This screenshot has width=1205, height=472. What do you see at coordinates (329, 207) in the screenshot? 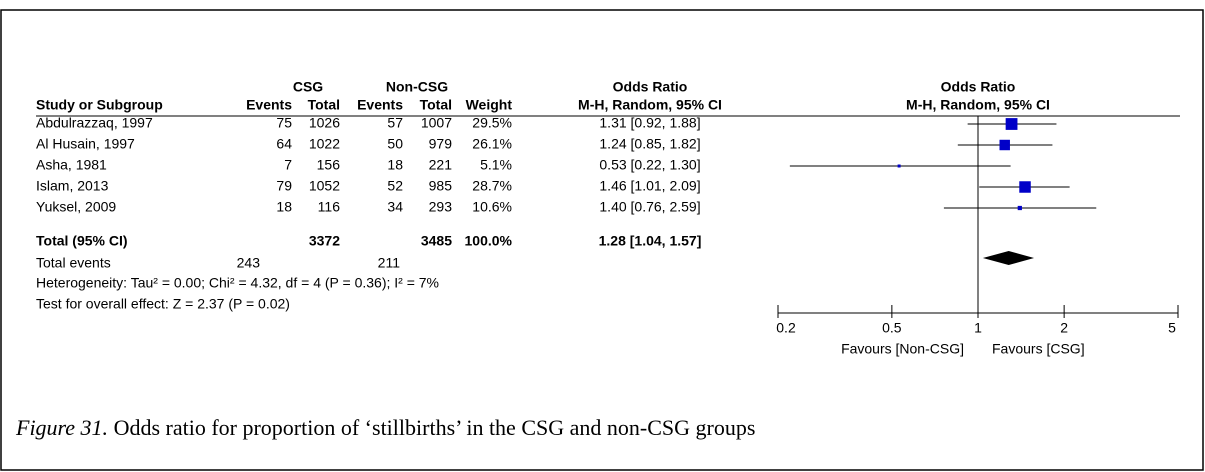
I see `cell: 116` at bounding box center [329, 207].